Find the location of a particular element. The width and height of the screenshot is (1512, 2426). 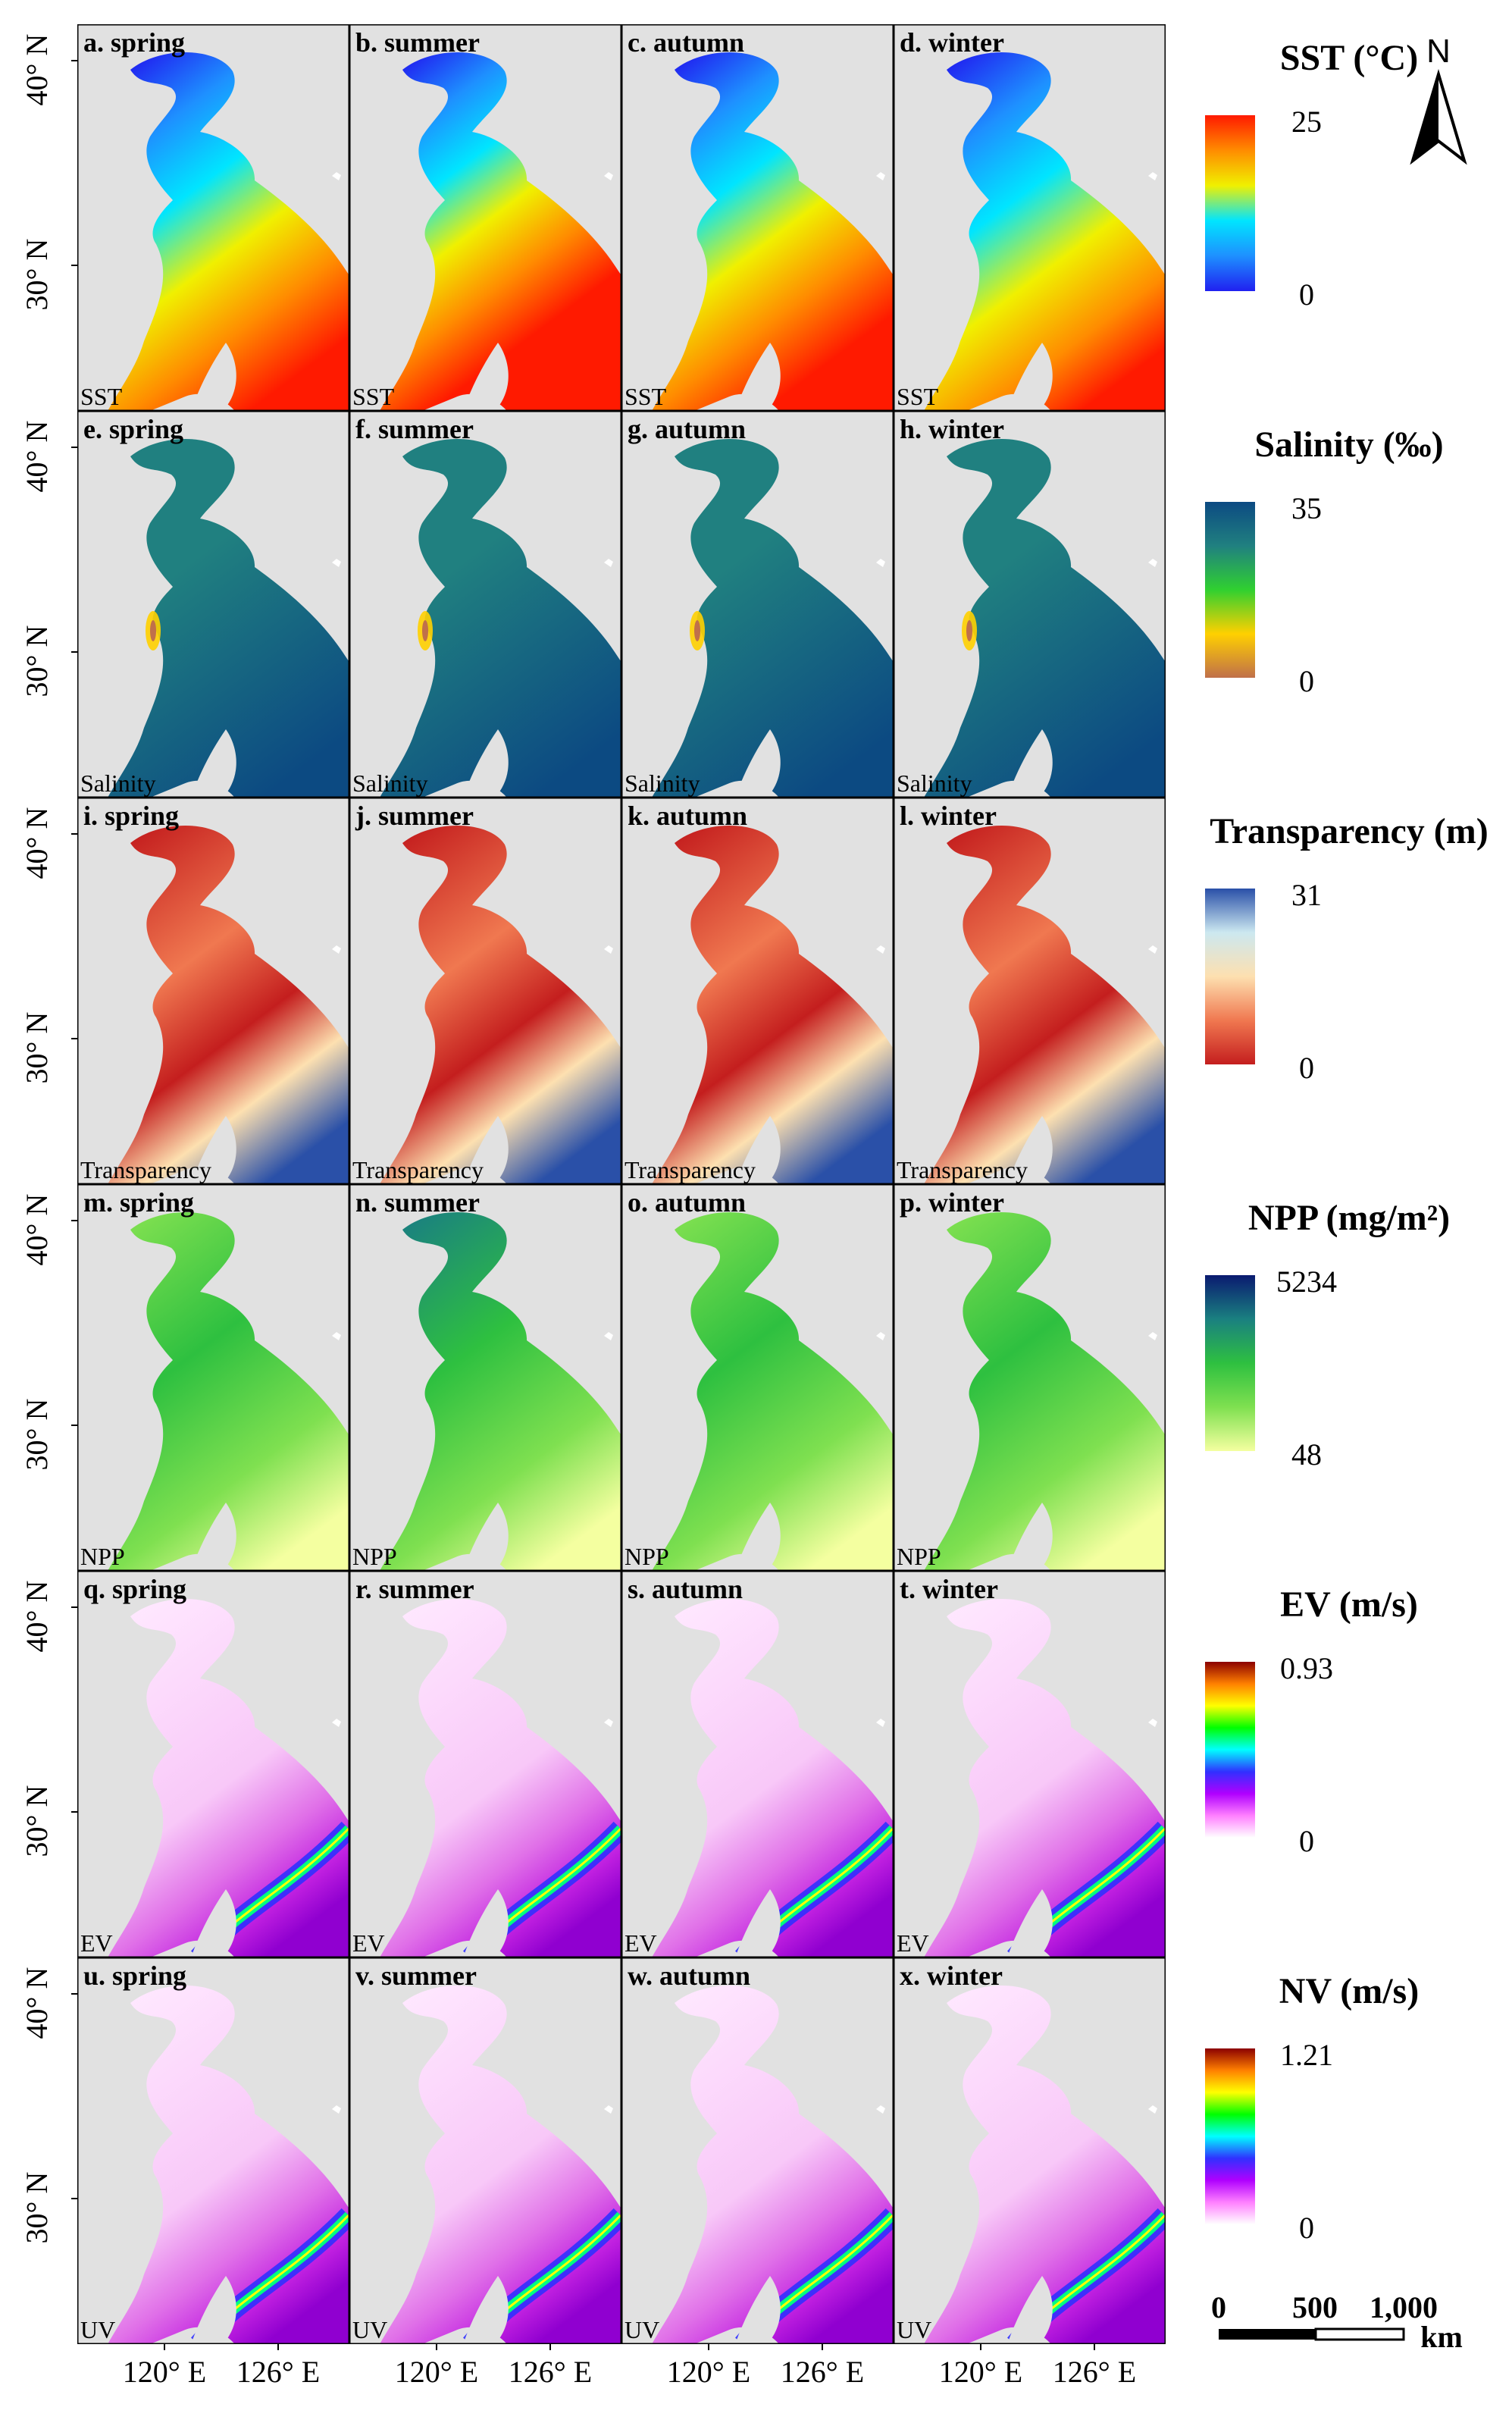

panel-variable-label-i: Transparency is located at coordinates (145, 1169).